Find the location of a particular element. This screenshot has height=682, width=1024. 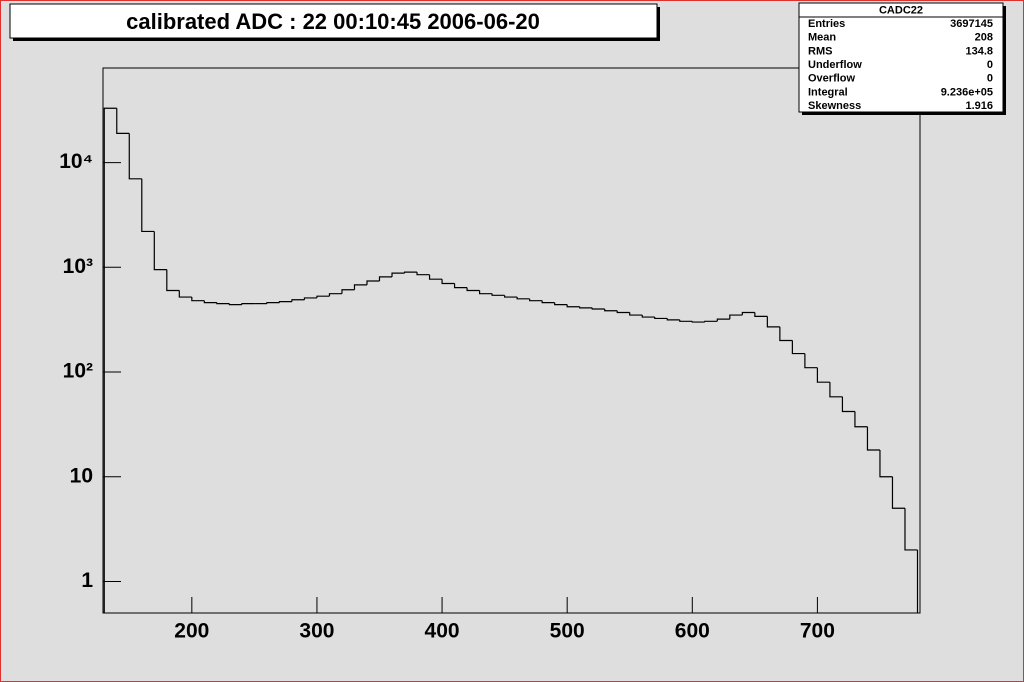

stats-label: Mean is located at coordinates (822, 38).